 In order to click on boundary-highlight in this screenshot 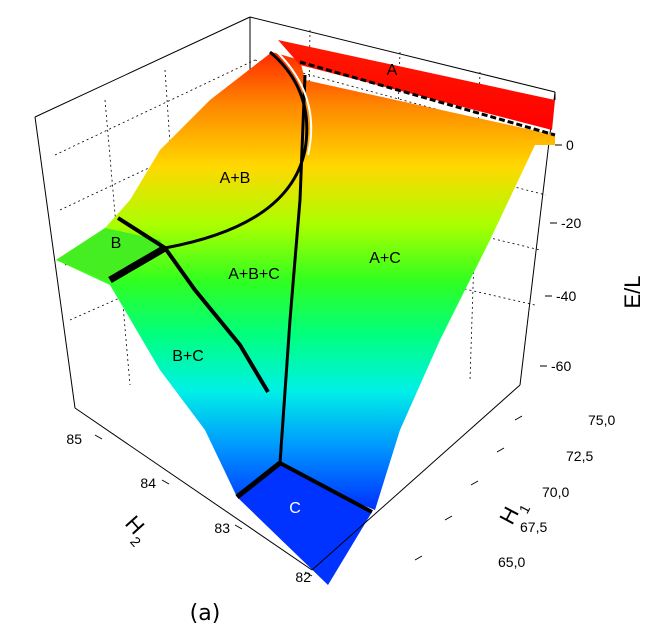, I will do `click(293, 102)`.